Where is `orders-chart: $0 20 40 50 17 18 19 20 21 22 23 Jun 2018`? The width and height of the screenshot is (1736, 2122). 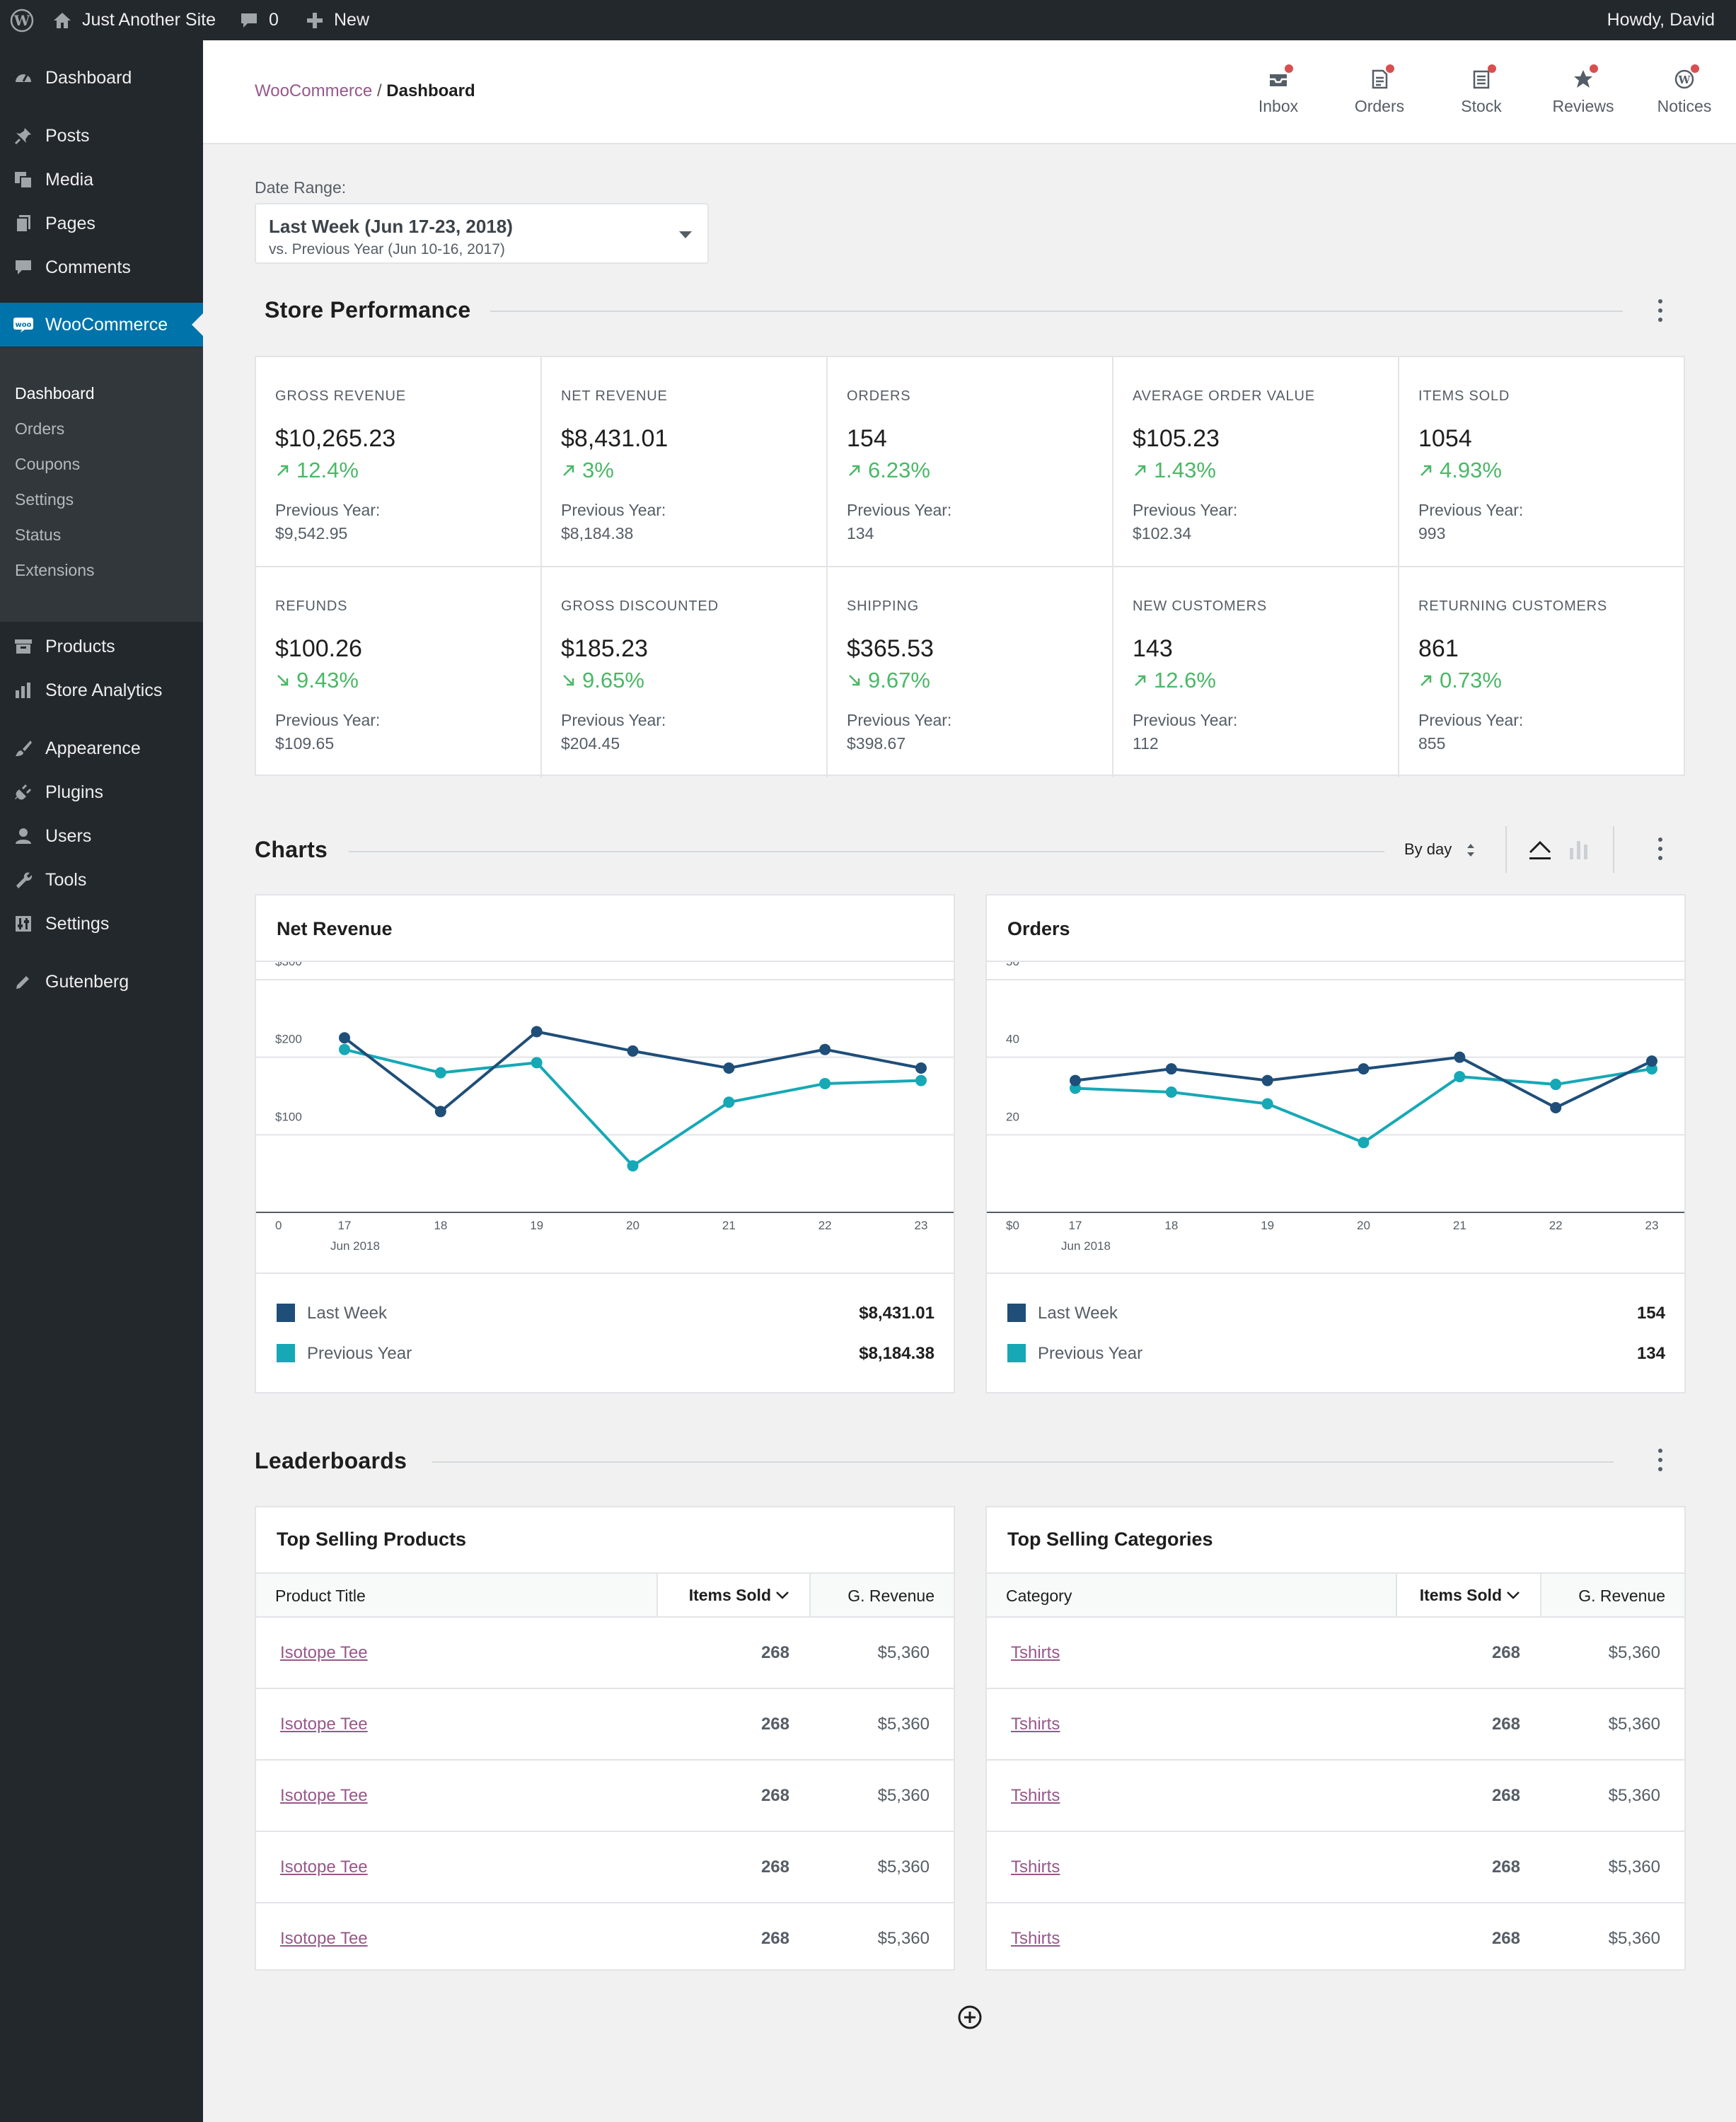
orders-chart: $0 20 40 50 17 18 19 20 21 22 23 Jun 2018 is located at coordinates (1335, 1107).